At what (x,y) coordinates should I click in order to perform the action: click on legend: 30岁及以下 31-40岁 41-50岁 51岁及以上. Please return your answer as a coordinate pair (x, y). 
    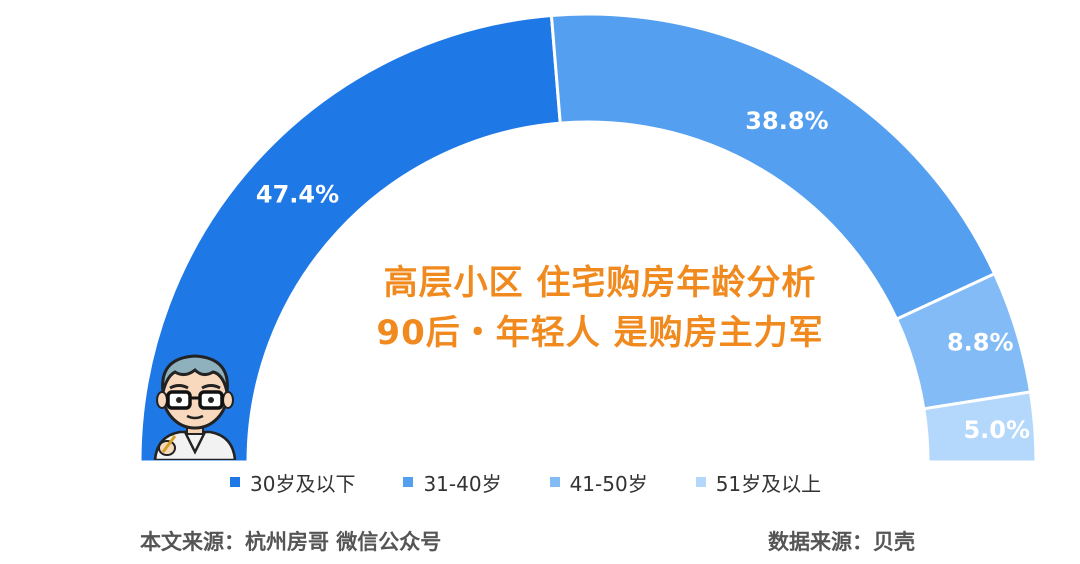
    Looking at the image, I should click on (580, 482).